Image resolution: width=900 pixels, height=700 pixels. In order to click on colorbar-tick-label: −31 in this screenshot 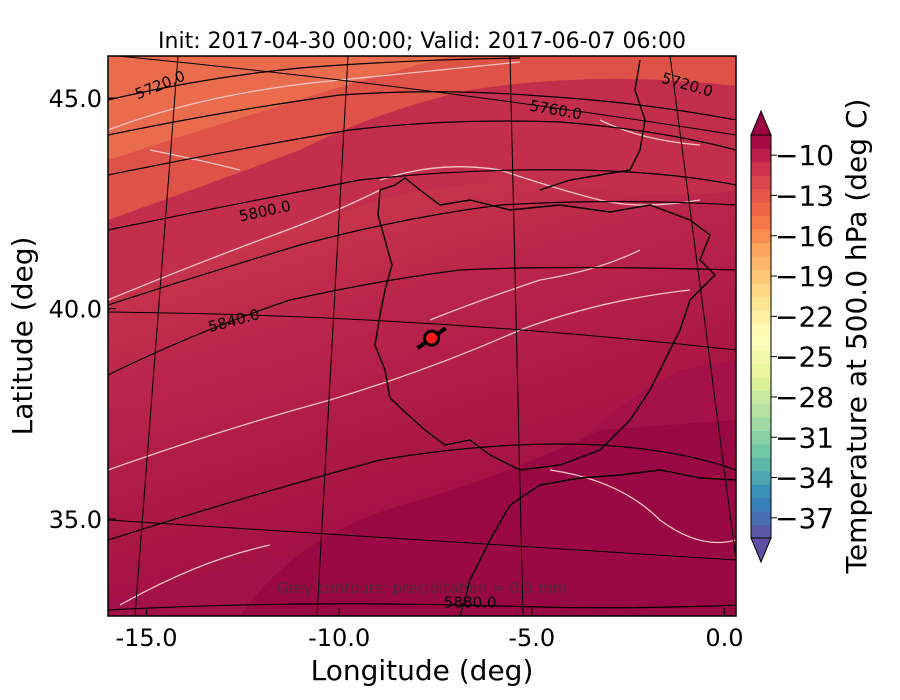, I will do `click(804, 437)`.